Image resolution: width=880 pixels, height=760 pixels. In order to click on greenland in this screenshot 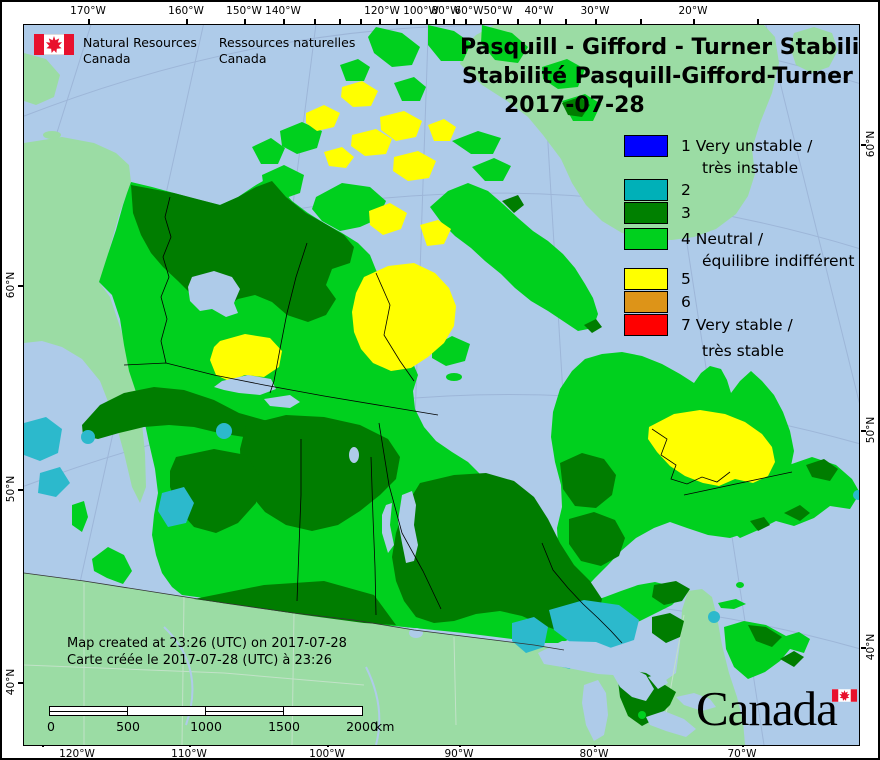, I will do `click(619, 132)`.